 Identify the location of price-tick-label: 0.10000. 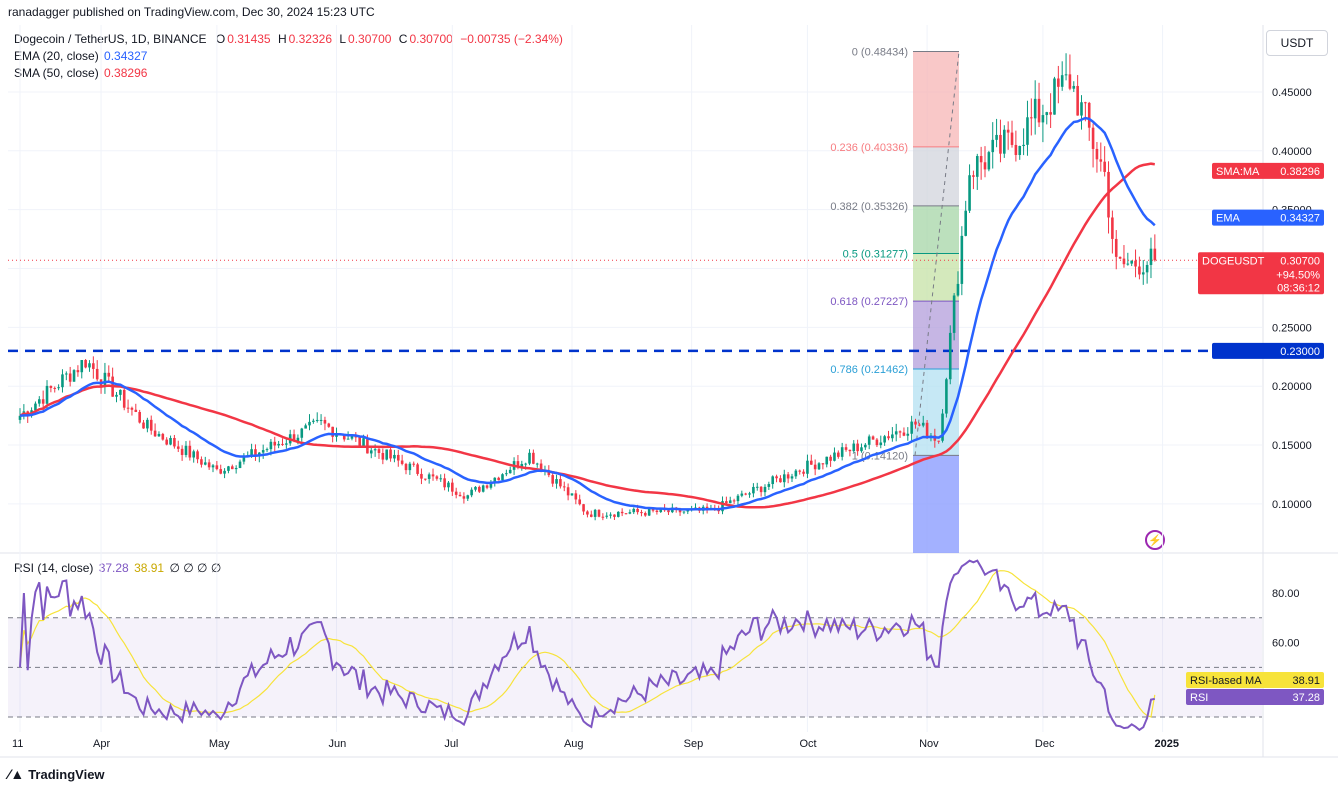
(1292, 505).